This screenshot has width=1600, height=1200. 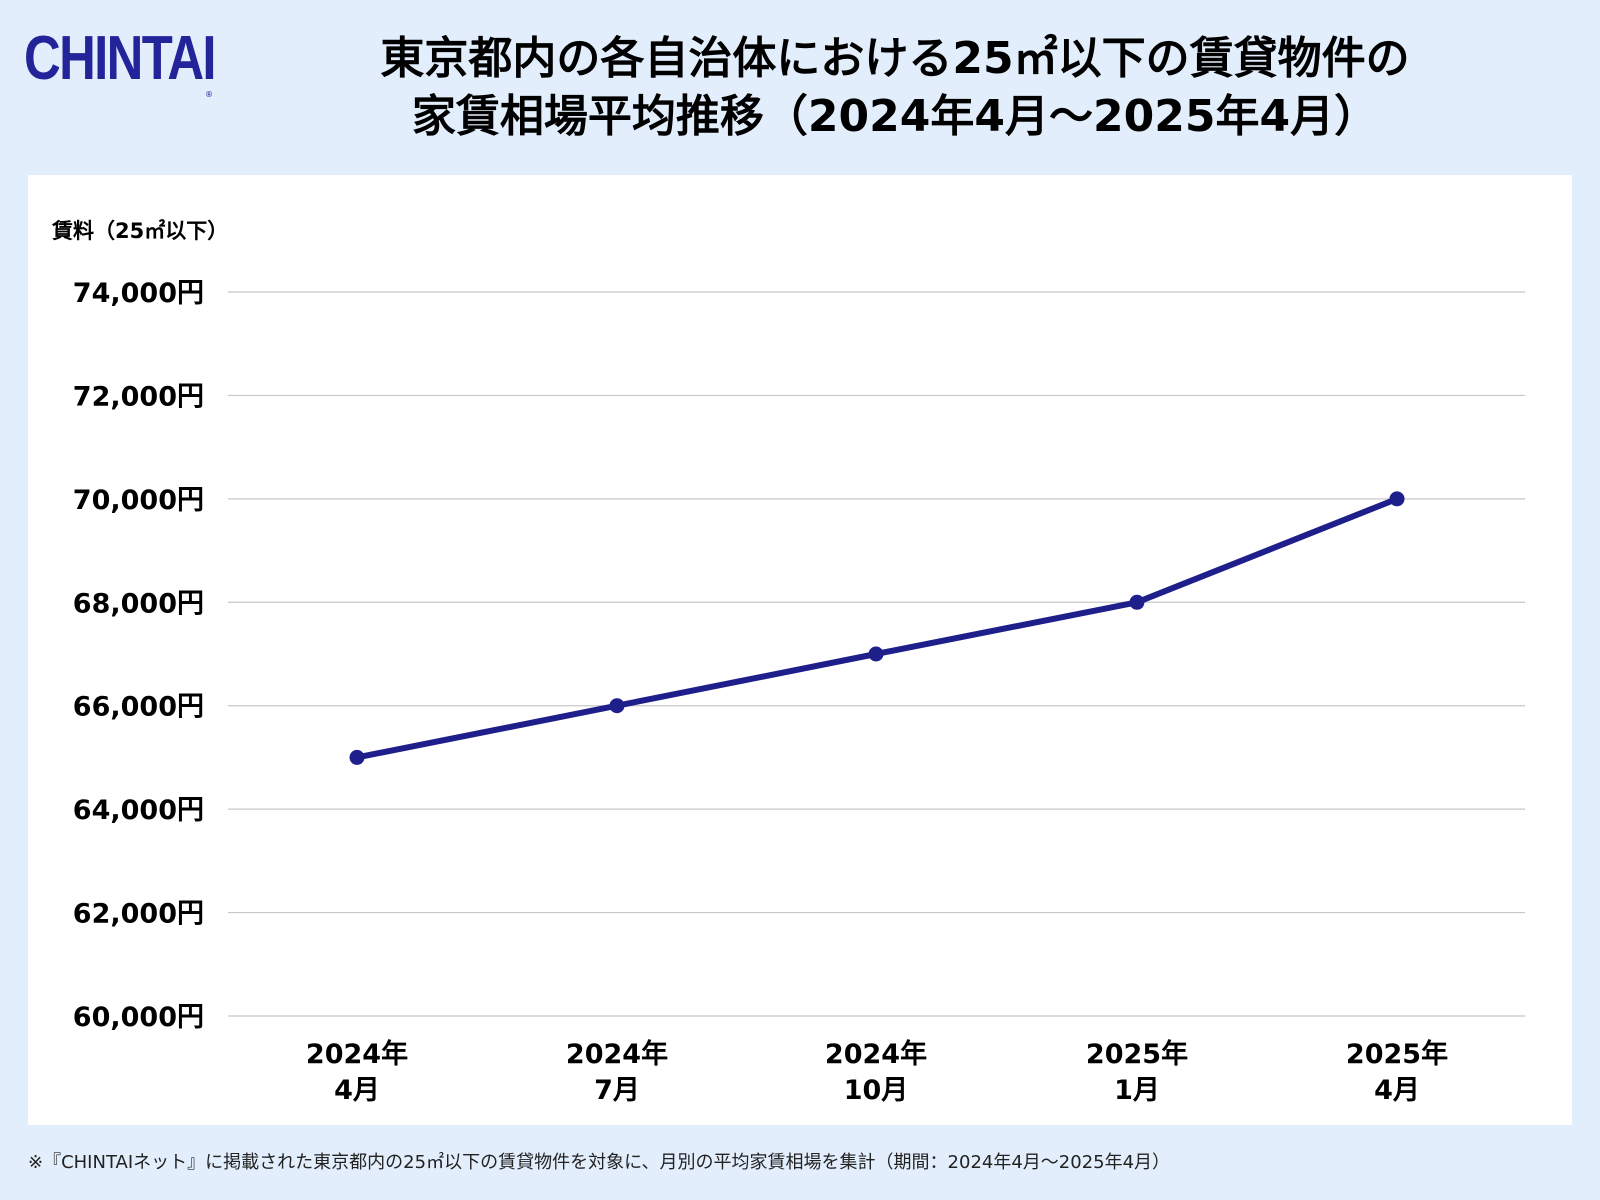 I want to click on x-tick-label-month: 10月, so click(x=876, y=1090).